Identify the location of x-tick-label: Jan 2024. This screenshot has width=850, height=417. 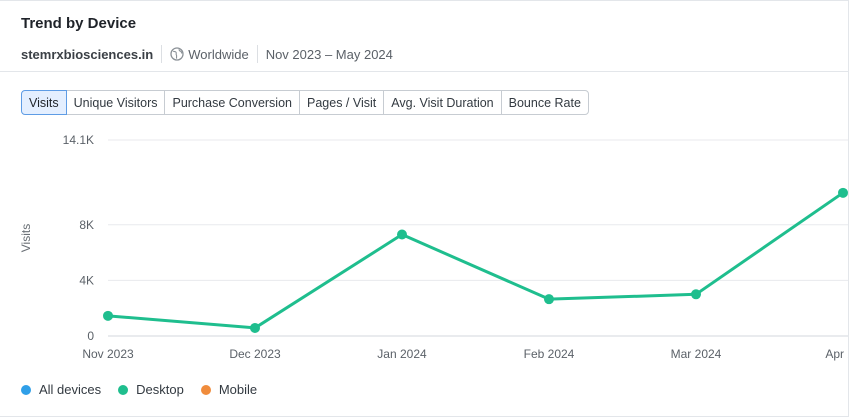
(402, 354).